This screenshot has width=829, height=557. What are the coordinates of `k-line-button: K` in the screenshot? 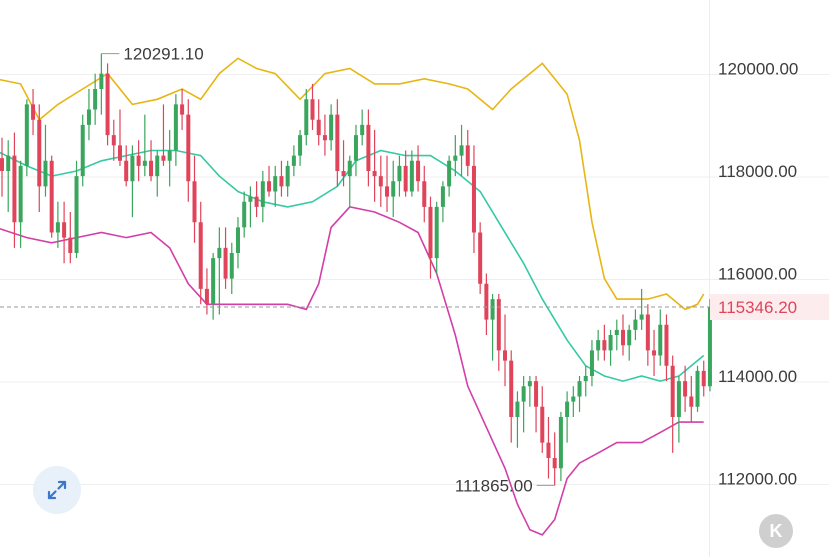 It's located at (776, 531).